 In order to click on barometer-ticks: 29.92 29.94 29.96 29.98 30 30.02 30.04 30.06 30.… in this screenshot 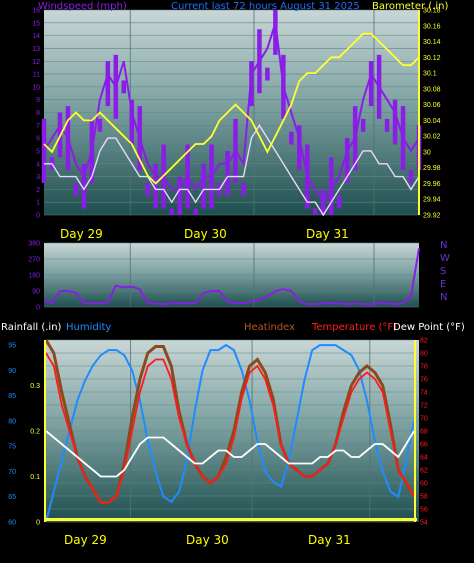, I will do `click(432, 114)`.